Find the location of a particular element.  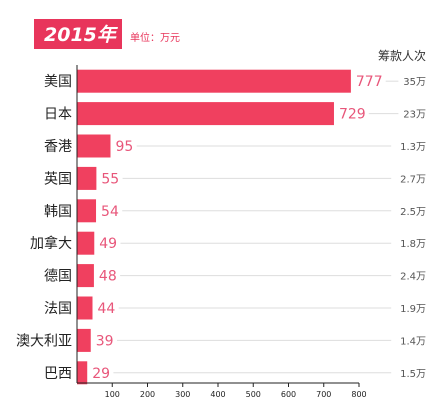

right-count-label: 2.5万 is located at coordinates (413, 212).